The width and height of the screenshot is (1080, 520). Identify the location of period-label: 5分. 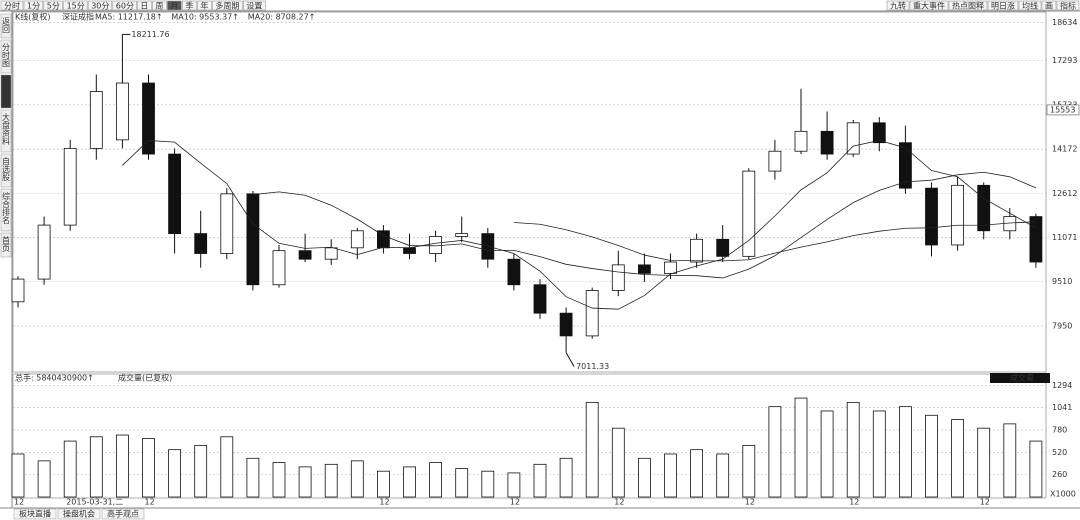
(53, 6).